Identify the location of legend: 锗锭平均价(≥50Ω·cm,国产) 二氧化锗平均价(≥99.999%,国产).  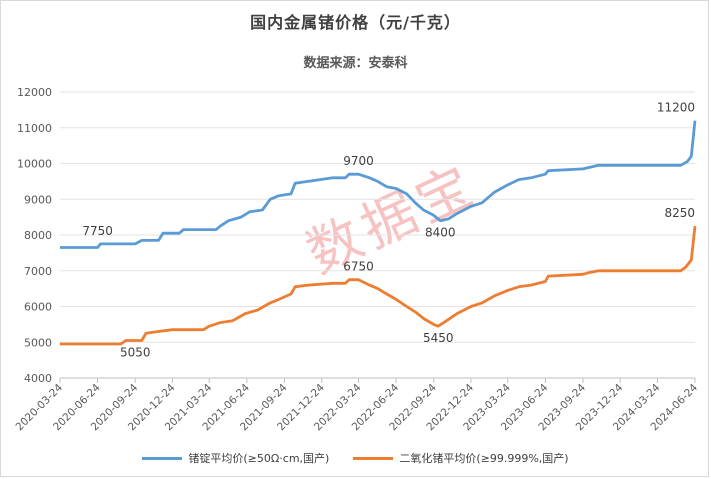
(355, 458).